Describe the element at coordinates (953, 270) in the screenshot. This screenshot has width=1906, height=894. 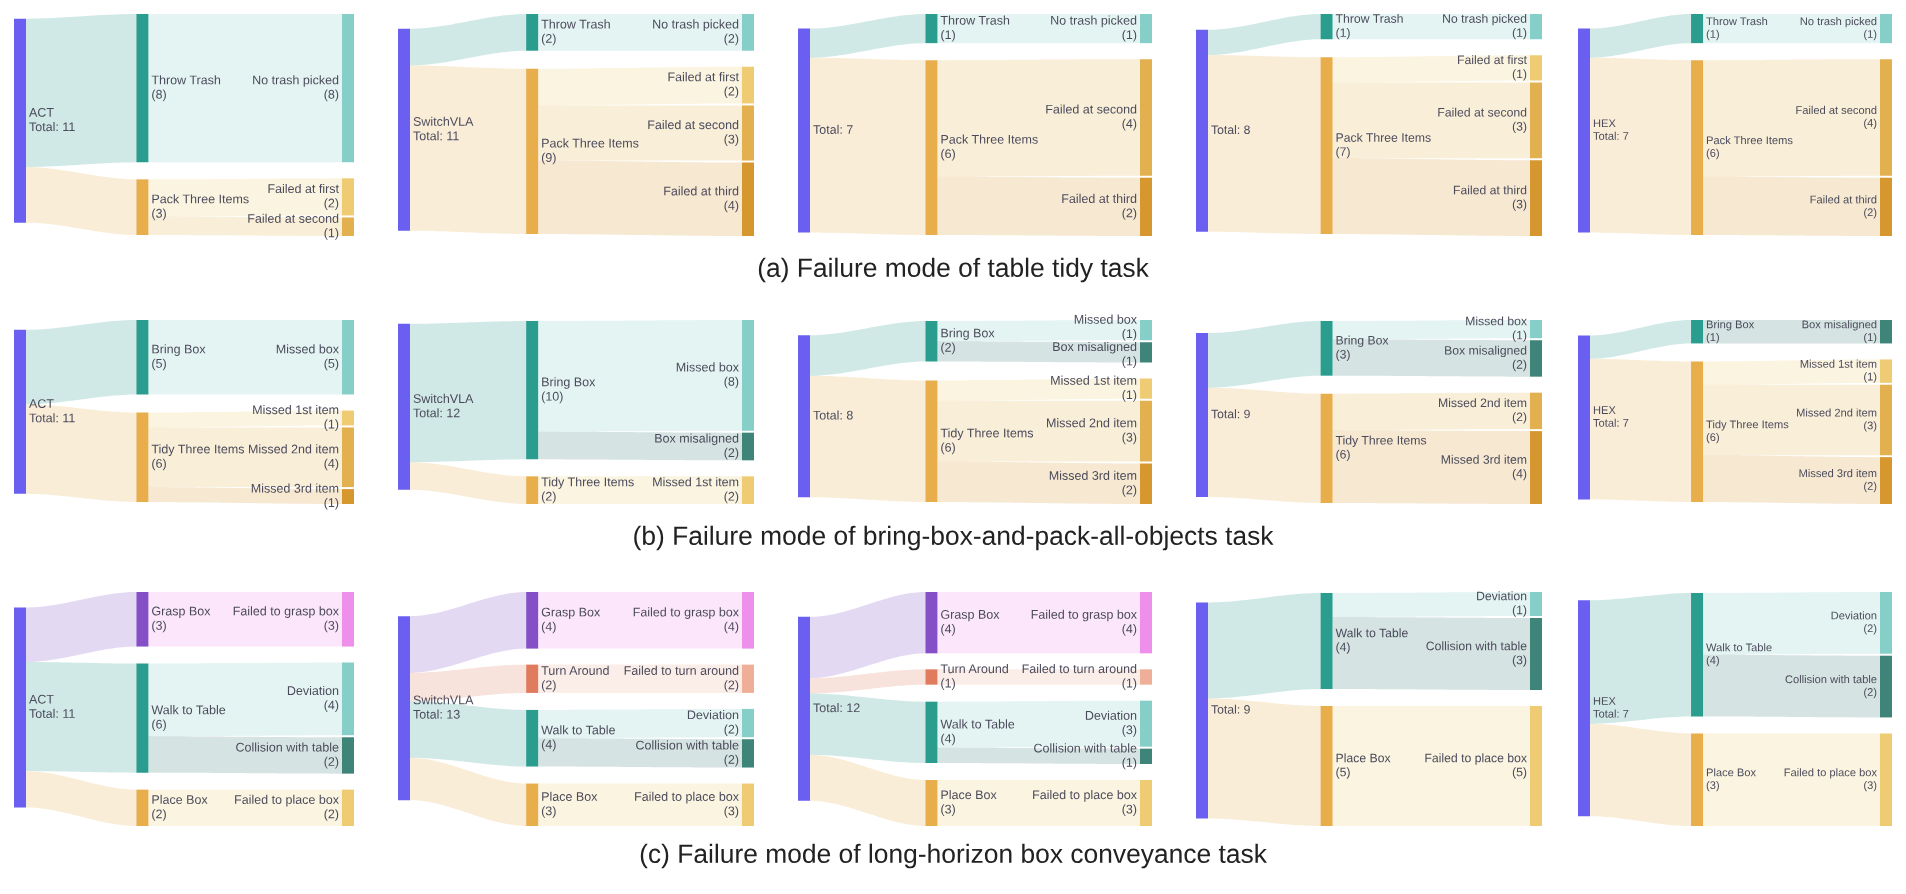
I see `text: (a) Failure mode of table tidy task` at that location.